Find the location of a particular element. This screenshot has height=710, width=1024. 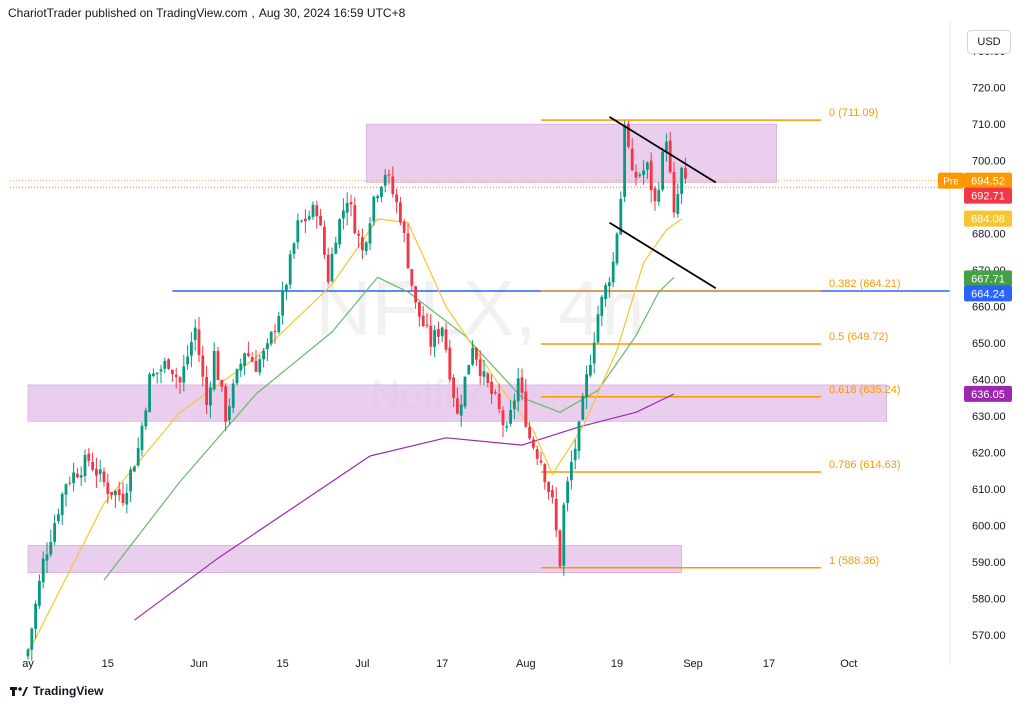

price-tick-label: 570.00 is located at coordinates (989, 636).